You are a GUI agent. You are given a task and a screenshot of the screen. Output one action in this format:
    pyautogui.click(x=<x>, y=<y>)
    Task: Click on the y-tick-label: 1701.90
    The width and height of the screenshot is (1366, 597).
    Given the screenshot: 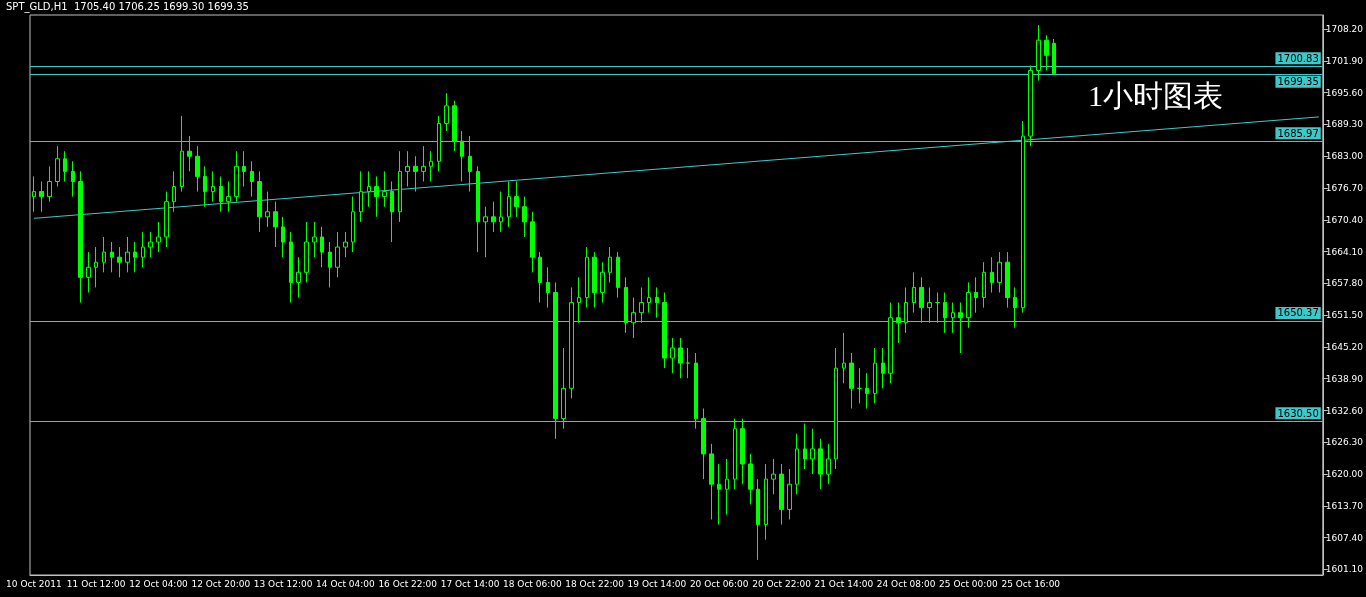 What is the action you would take?
    pyautogui.click(x=1344, y=60)
    